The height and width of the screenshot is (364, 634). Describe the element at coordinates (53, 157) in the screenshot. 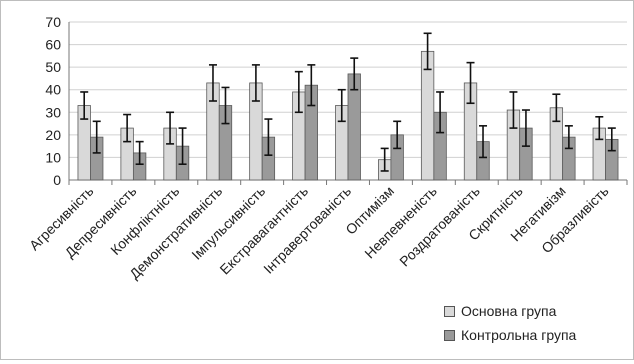

I see `y-tick-label: 10` at that location.